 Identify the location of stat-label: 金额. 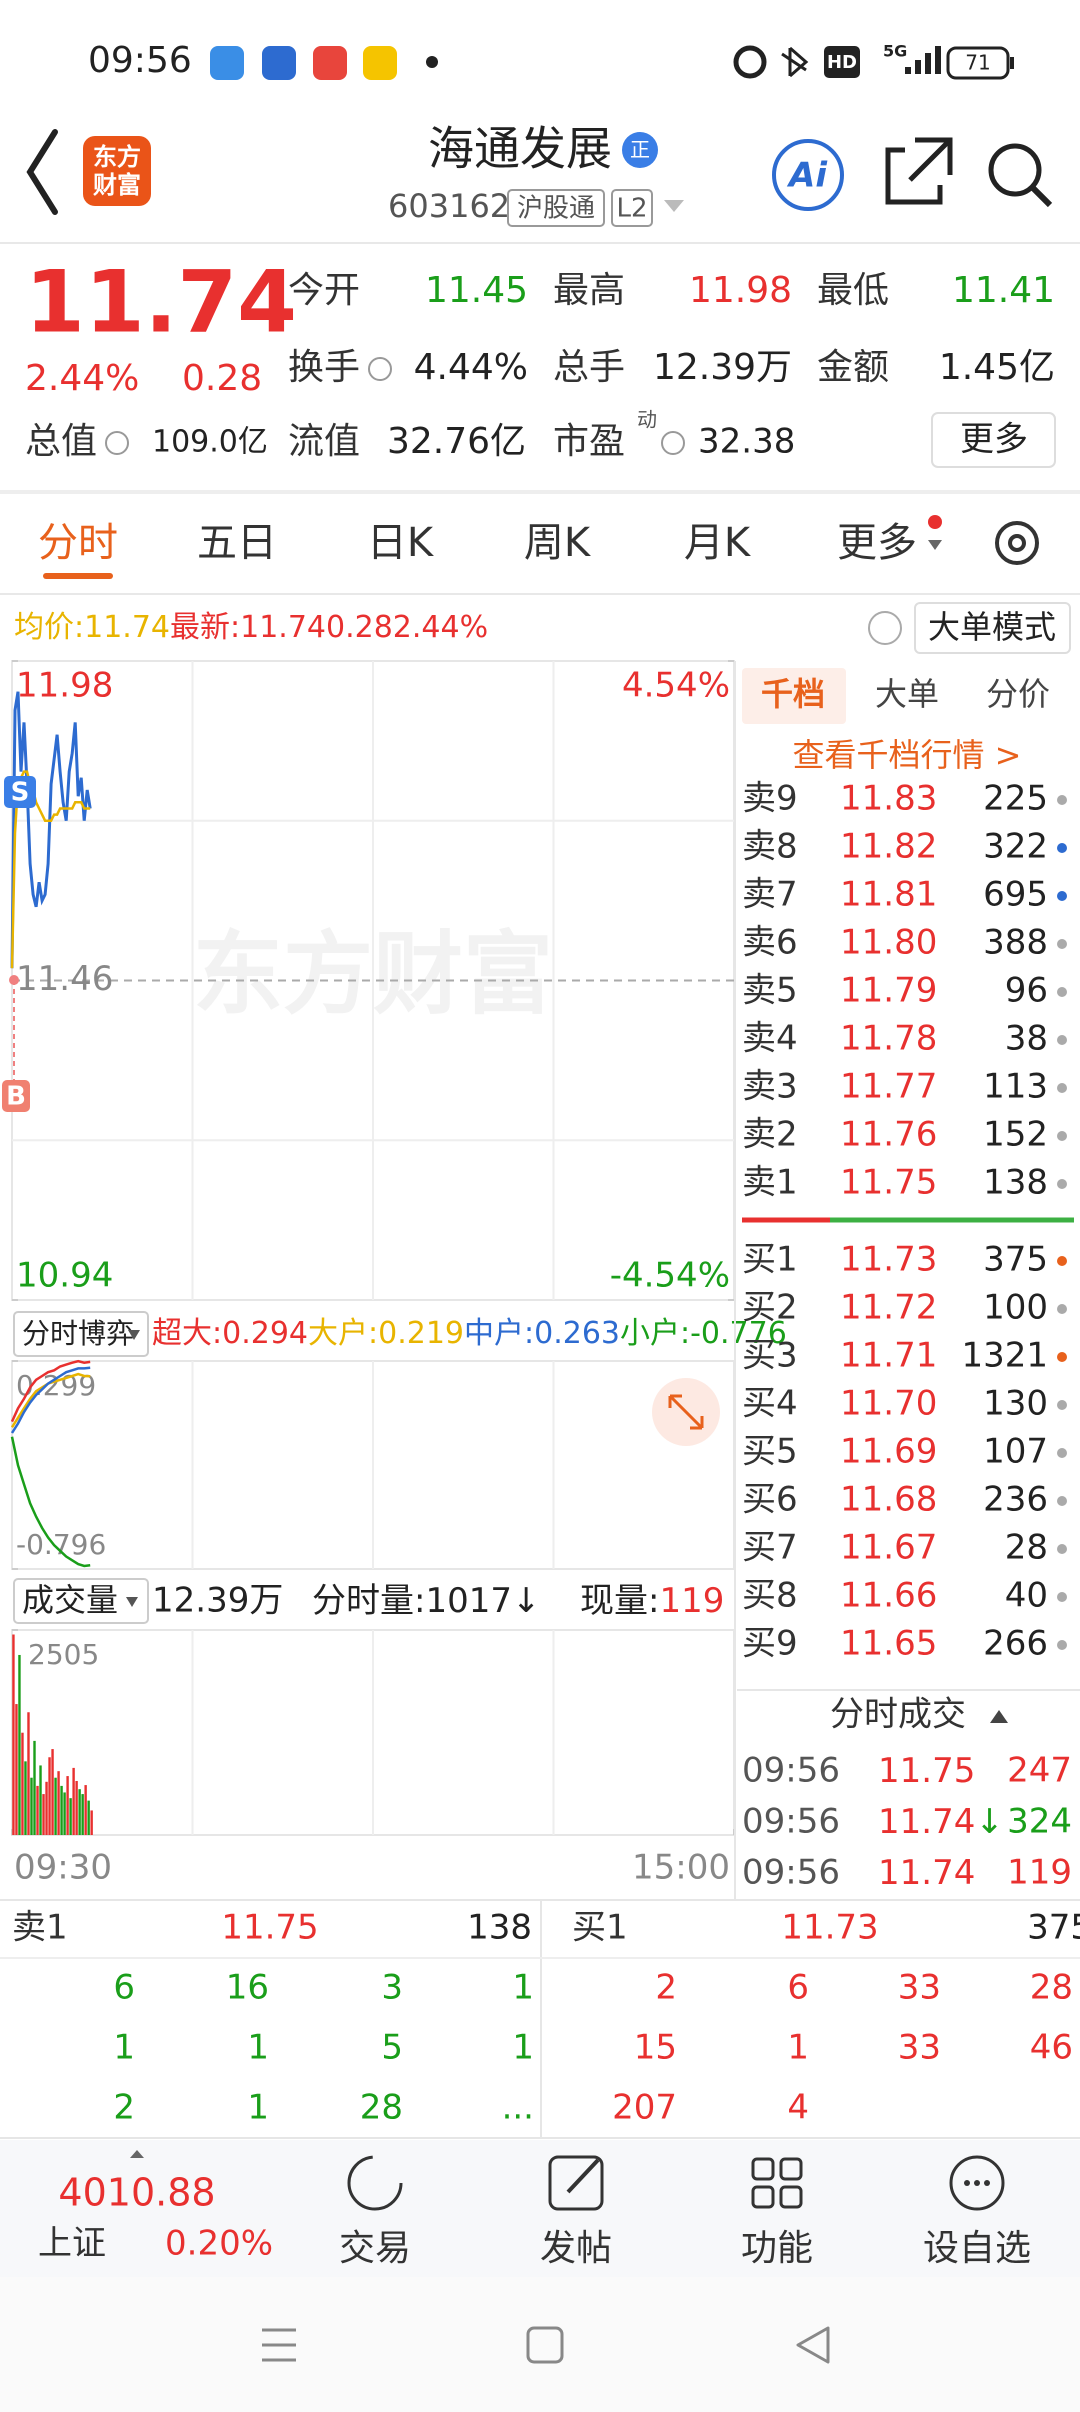
(853, 367).